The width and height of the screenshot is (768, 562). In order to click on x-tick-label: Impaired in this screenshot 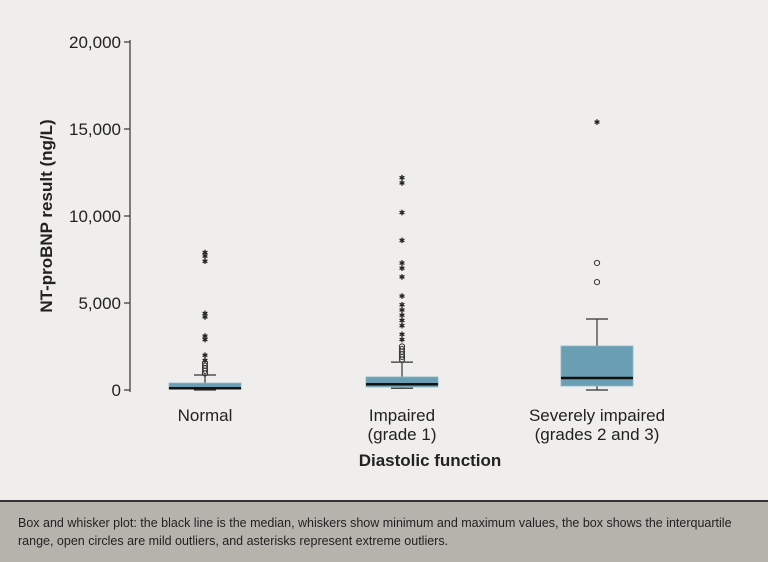, I will do `click(402, 415)`.